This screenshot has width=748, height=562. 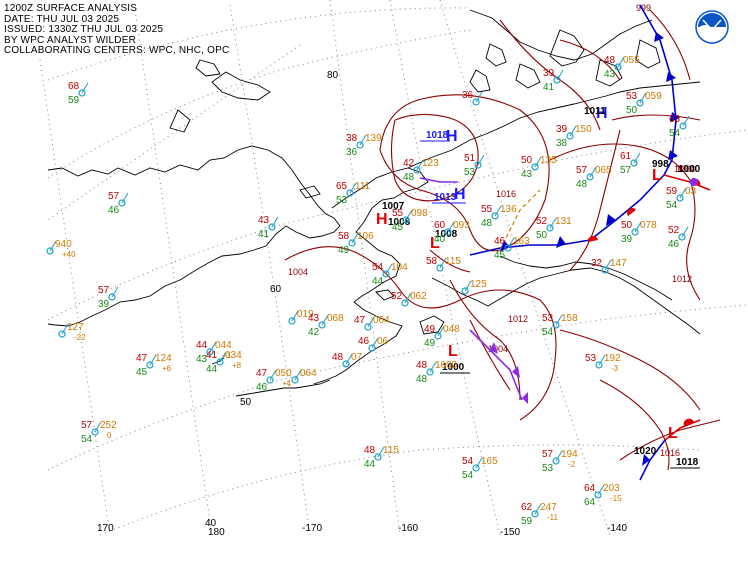 I want to click on station-plot: 47 45 124+6, so click(x=154, y=365).